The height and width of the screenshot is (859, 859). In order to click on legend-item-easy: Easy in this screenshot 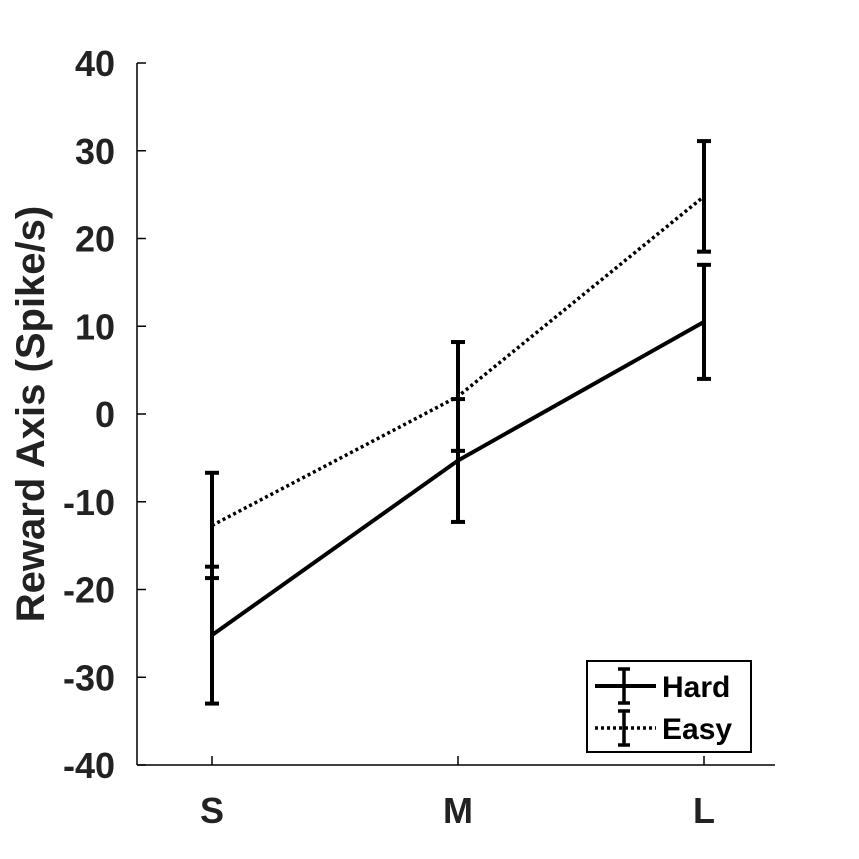, I will do `click(663, 728)`.